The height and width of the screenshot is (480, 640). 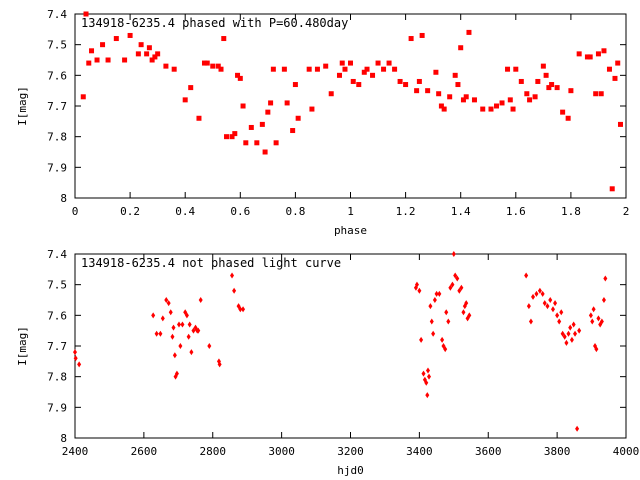 What do you see at coordinates (281, 451) in the screenshot?
I see `x-tick-label: 3000` at bounding box center [281, 451].